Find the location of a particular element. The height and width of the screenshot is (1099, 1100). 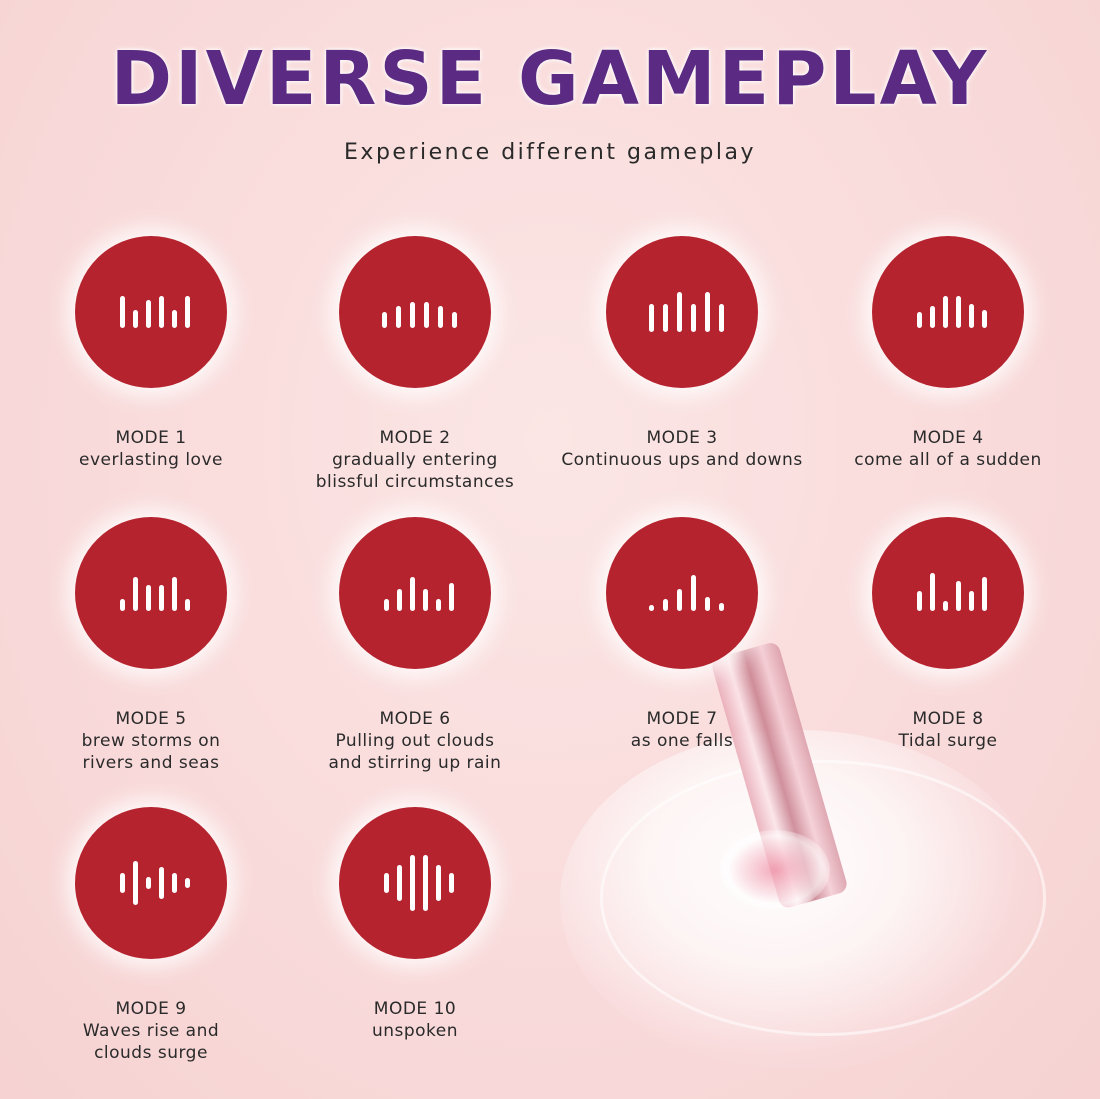

mode-6-circle is located at coordinates (415, 593).